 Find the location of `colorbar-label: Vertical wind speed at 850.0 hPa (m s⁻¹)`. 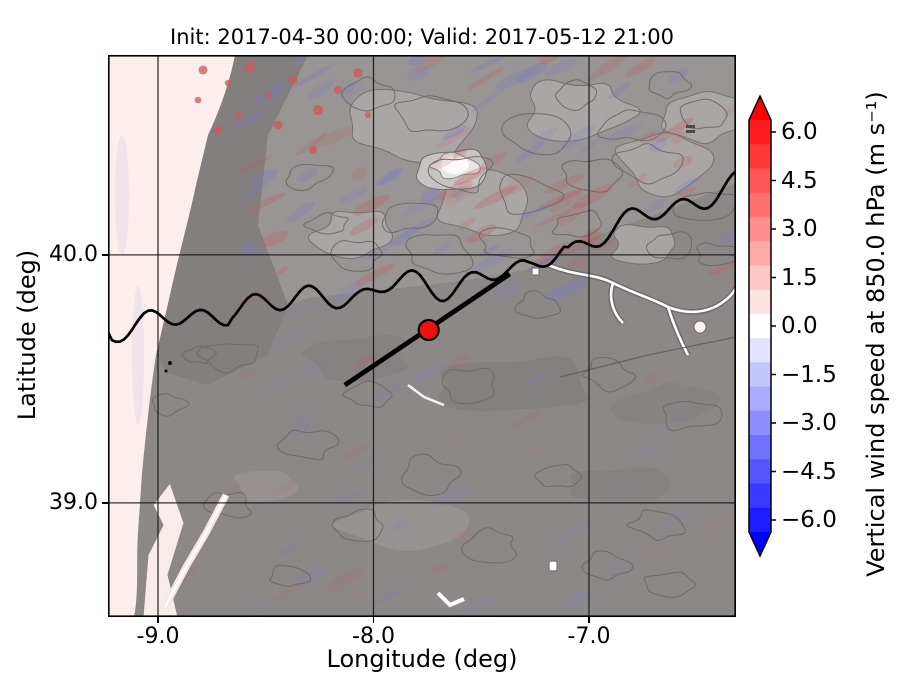

colorbar-label: Vertical wind speed at 850.0 hPa (m s⁻¹) is located at coordinates (876, 334).